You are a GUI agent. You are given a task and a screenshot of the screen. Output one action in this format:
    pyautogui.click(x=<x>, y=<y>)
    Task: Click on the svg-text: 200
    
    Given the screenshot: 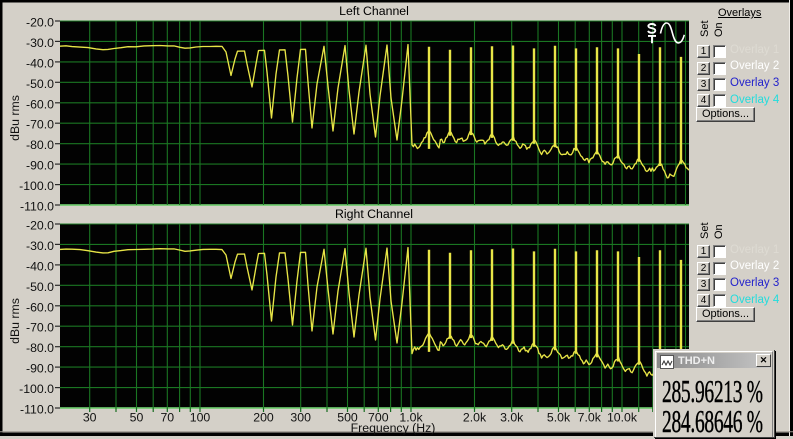 What is the action you would take?
    pyautogui.click(x=263, y=418)
    